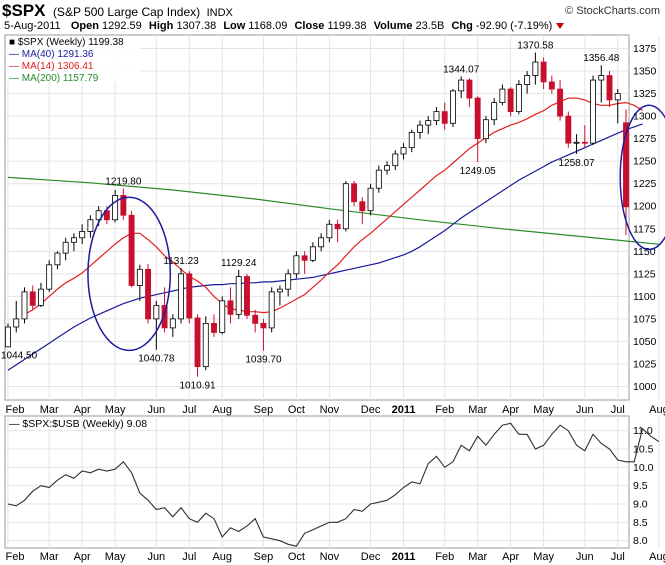 The height and width of the screenshot is (565, 665). Describe the element at coordinates (601, 58) in the screenshot. I see `price-annotation: 1356.48` at that location.